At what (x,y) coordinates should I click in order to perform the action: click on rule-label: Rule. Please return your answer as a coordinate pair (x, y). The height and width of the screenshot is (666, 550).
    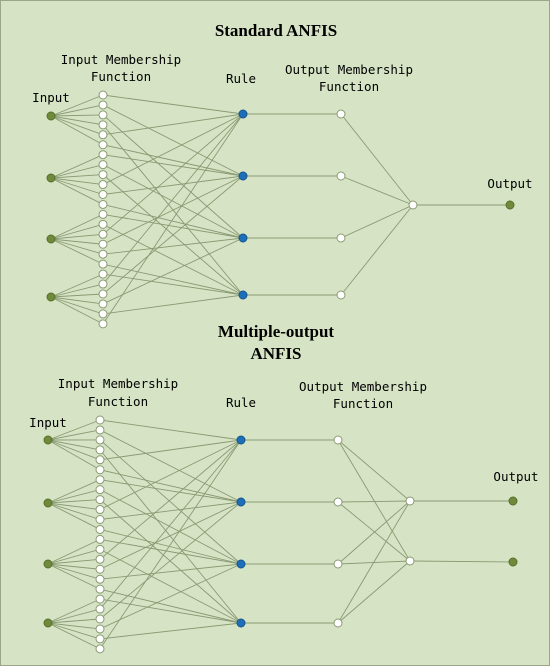
    Looking at the image, I should click on (241, 402).